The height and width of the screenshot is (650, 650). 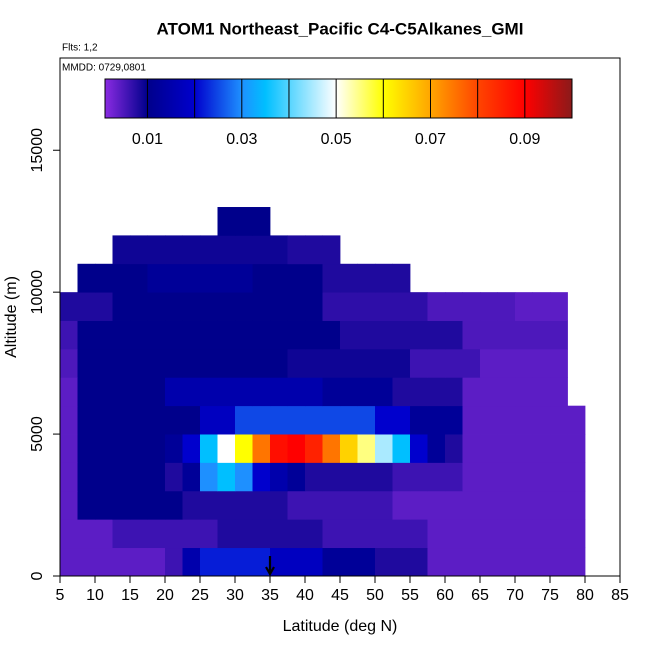 What do you see at coordinates (430, 139) in the screenshot?
I see `colorbar-tick-label: 0.07` at bounding box center [430, 139].